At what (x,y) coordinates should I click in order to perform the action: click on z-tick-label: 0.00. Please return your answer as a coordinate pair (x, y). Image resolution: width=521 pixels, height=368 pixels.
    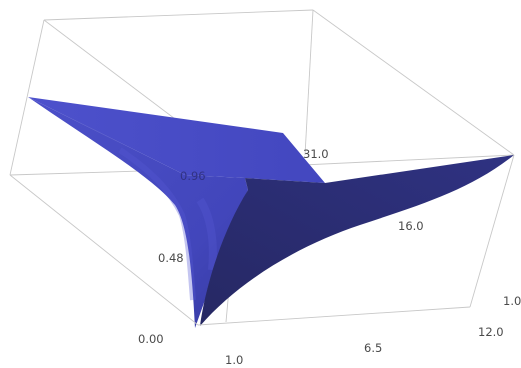
    Looking at the image, I should click on (151, 339).